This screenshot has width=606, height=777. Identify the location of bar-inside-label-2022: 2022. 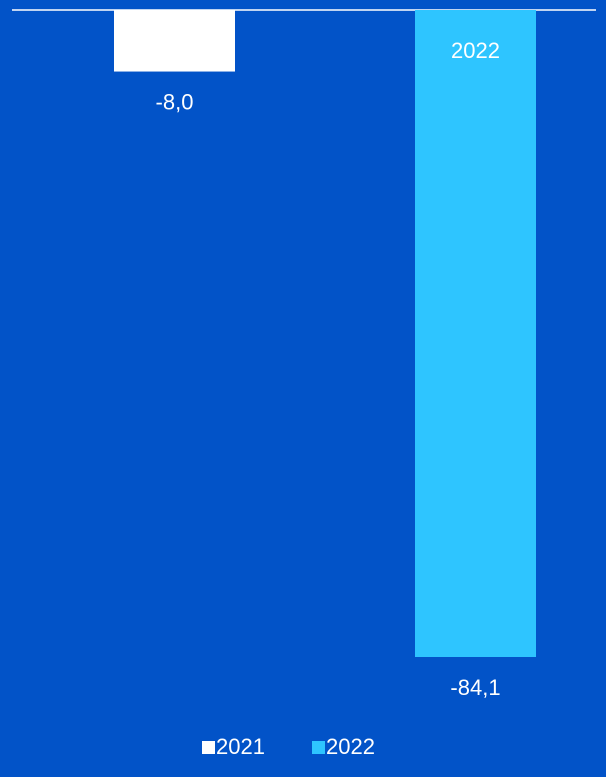
(475, 50).